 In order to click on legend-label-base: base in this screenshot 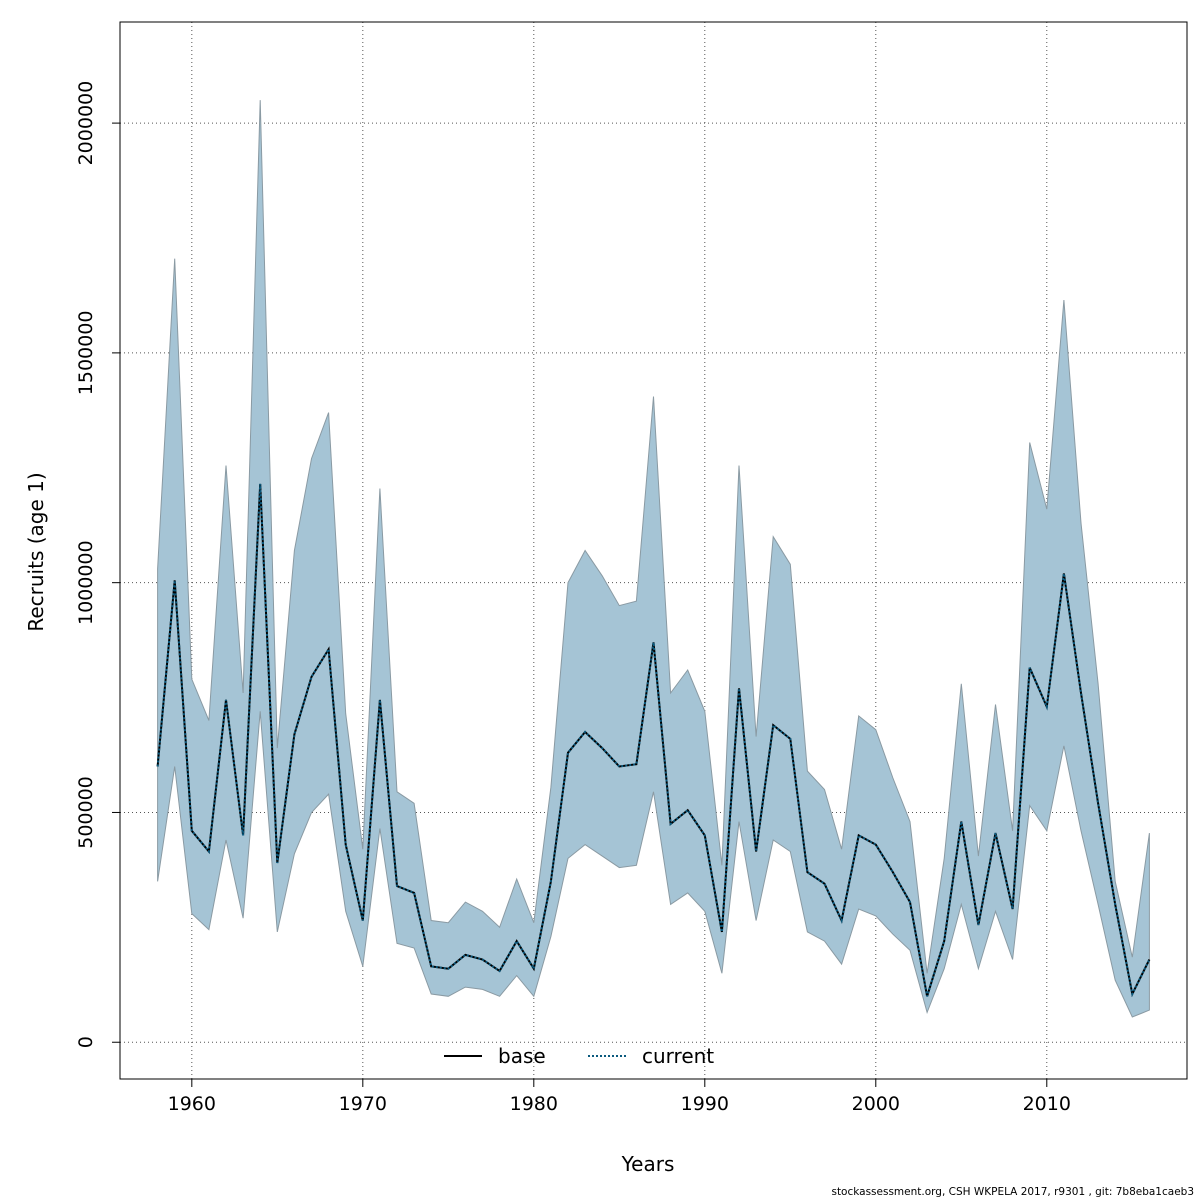, I will do `click(522, 1056)`.